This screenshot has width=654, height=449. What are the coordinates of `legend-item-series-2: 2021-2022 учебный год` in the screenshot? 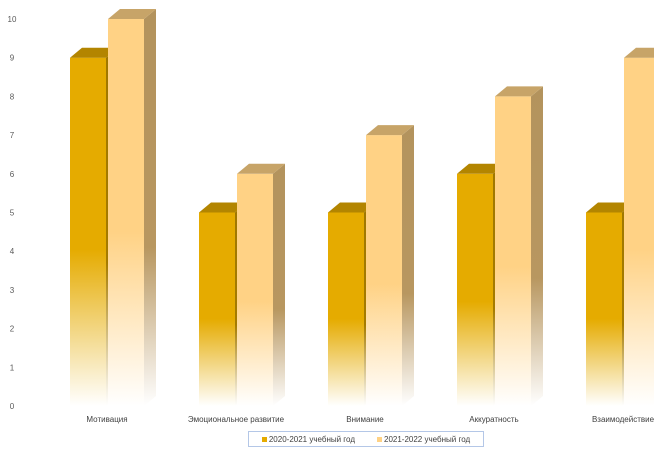 It's located at (423, 439).